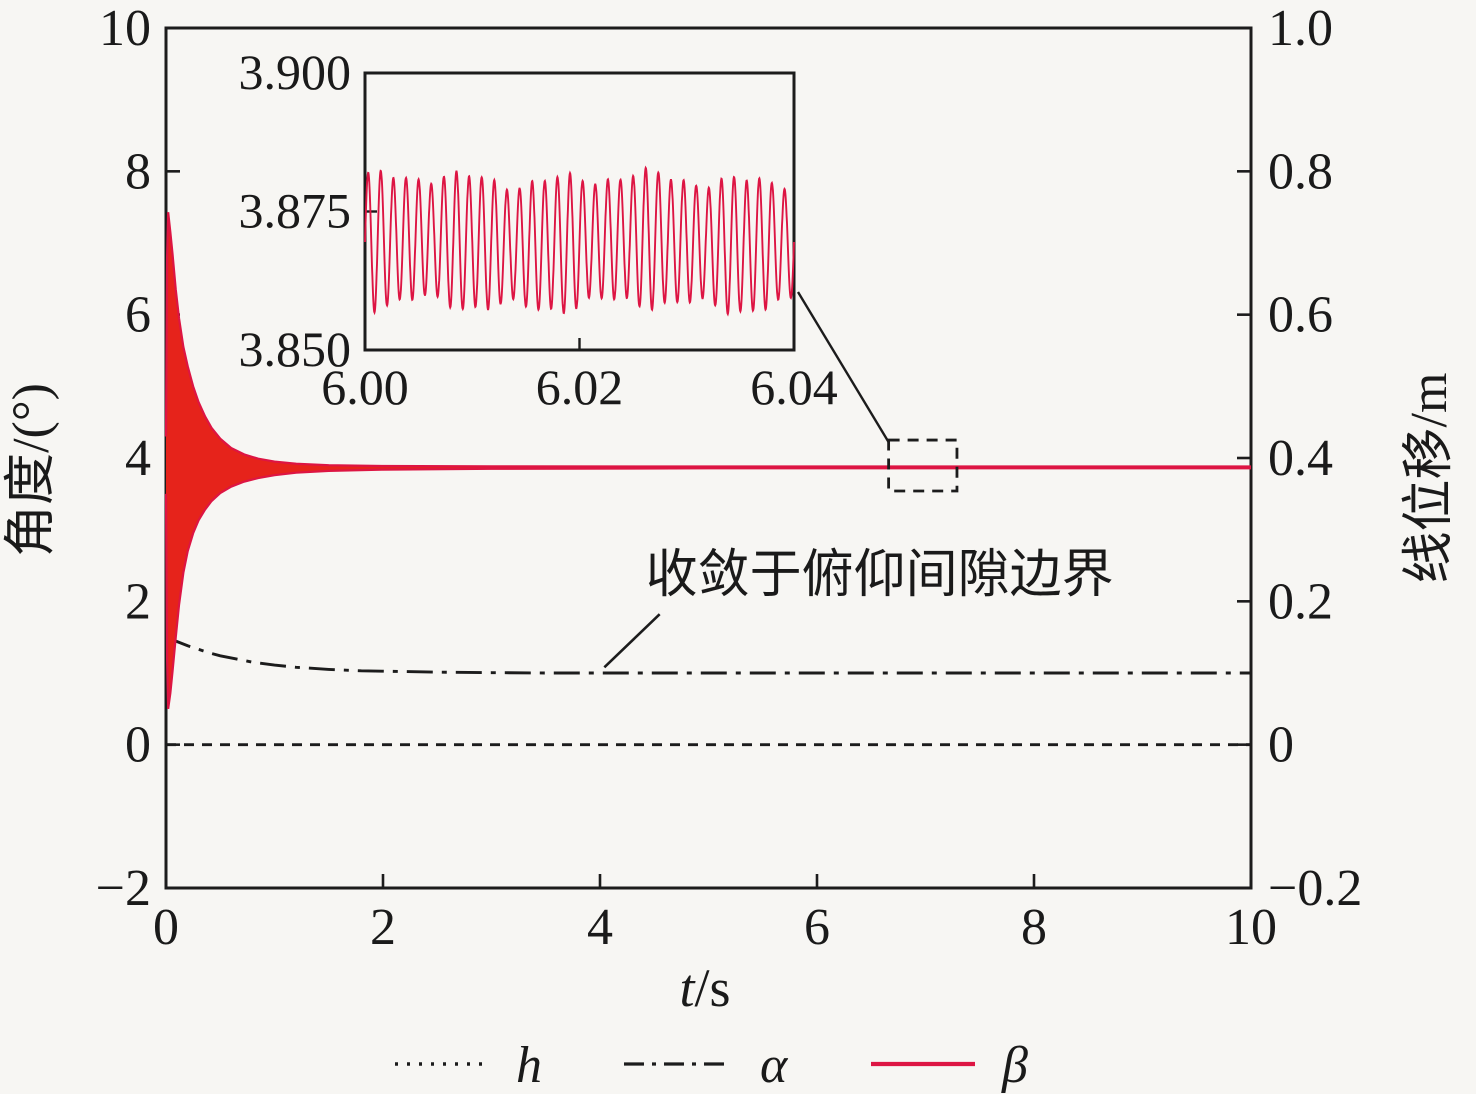  What do you see at coordinates (708, 655) in the screenshot?
I see `series-alpha-line` at bounding box center [708, 655].